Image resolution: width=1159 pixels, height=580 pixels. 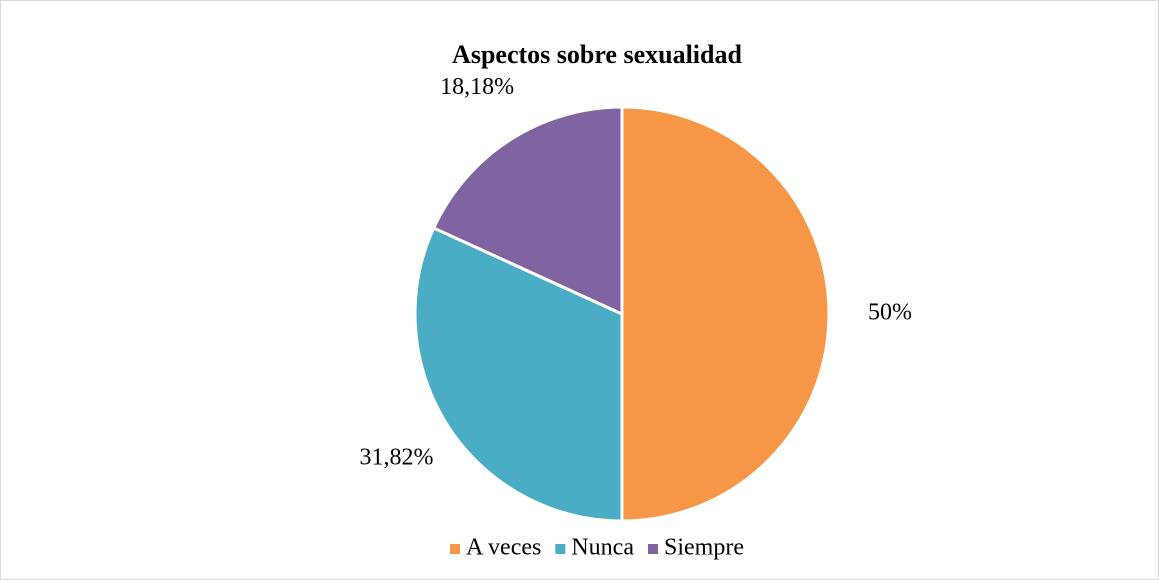 I want to click on data-label: 50%, so click(x=890, y=313).